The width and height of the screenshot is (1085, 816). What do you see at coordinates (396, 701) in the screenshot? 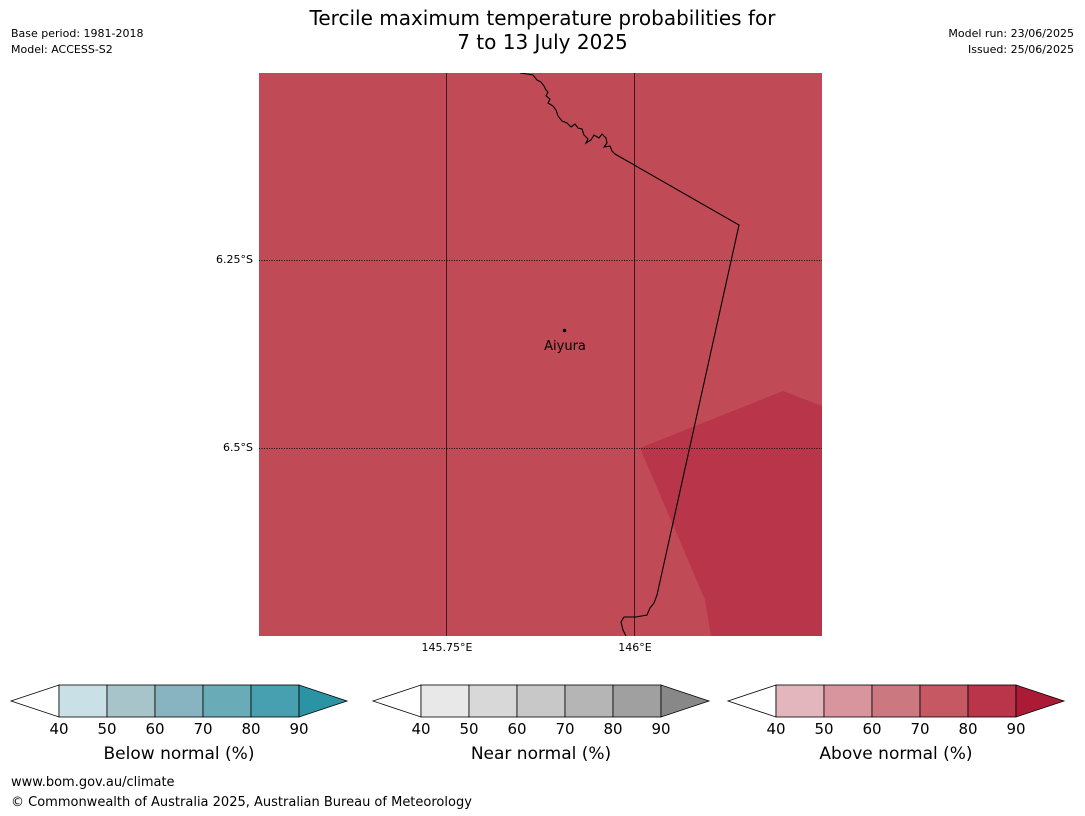
I see `colorbar-near-extend-low` at bounding box center [396, 701].